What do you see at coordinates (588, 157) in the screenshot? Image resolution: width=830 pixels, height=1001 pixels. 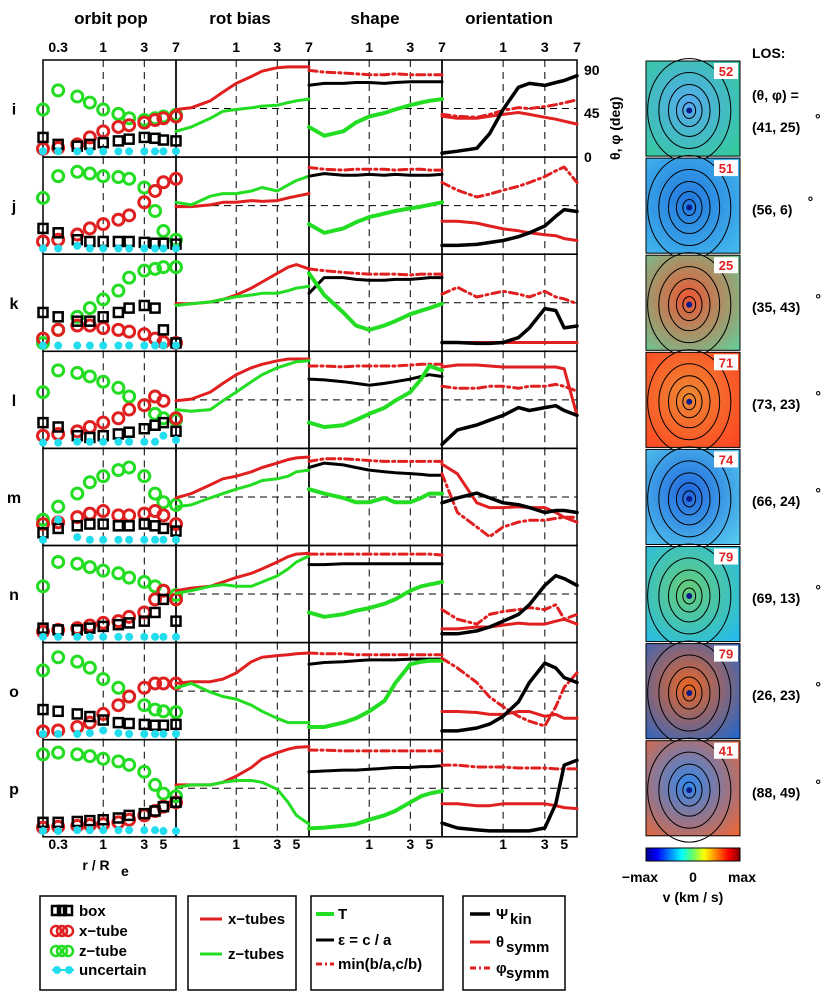 I see `angle-tick-label: 0` at bounding box center [588, 157].